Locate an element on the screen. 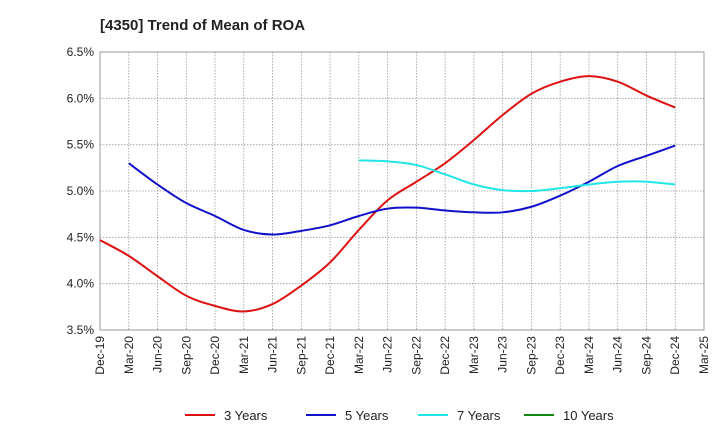 This screenshot has width=720, height=440. x-tick-label: Mar-23 is located at coordinates (474, 355).